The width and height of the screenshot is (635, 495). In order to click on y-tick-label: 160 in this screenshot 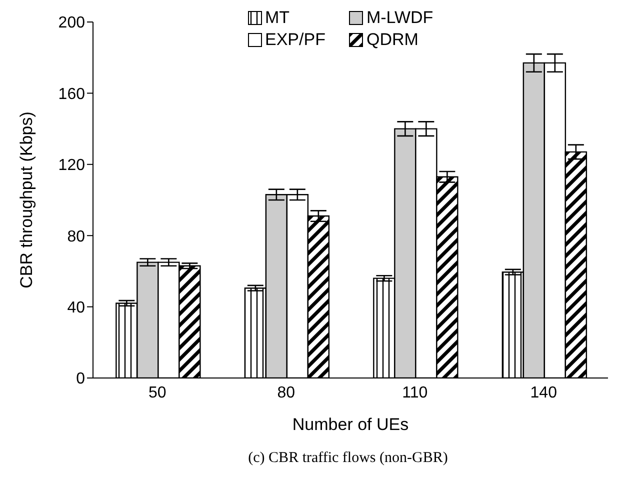, I will do `click(72, 94)`.